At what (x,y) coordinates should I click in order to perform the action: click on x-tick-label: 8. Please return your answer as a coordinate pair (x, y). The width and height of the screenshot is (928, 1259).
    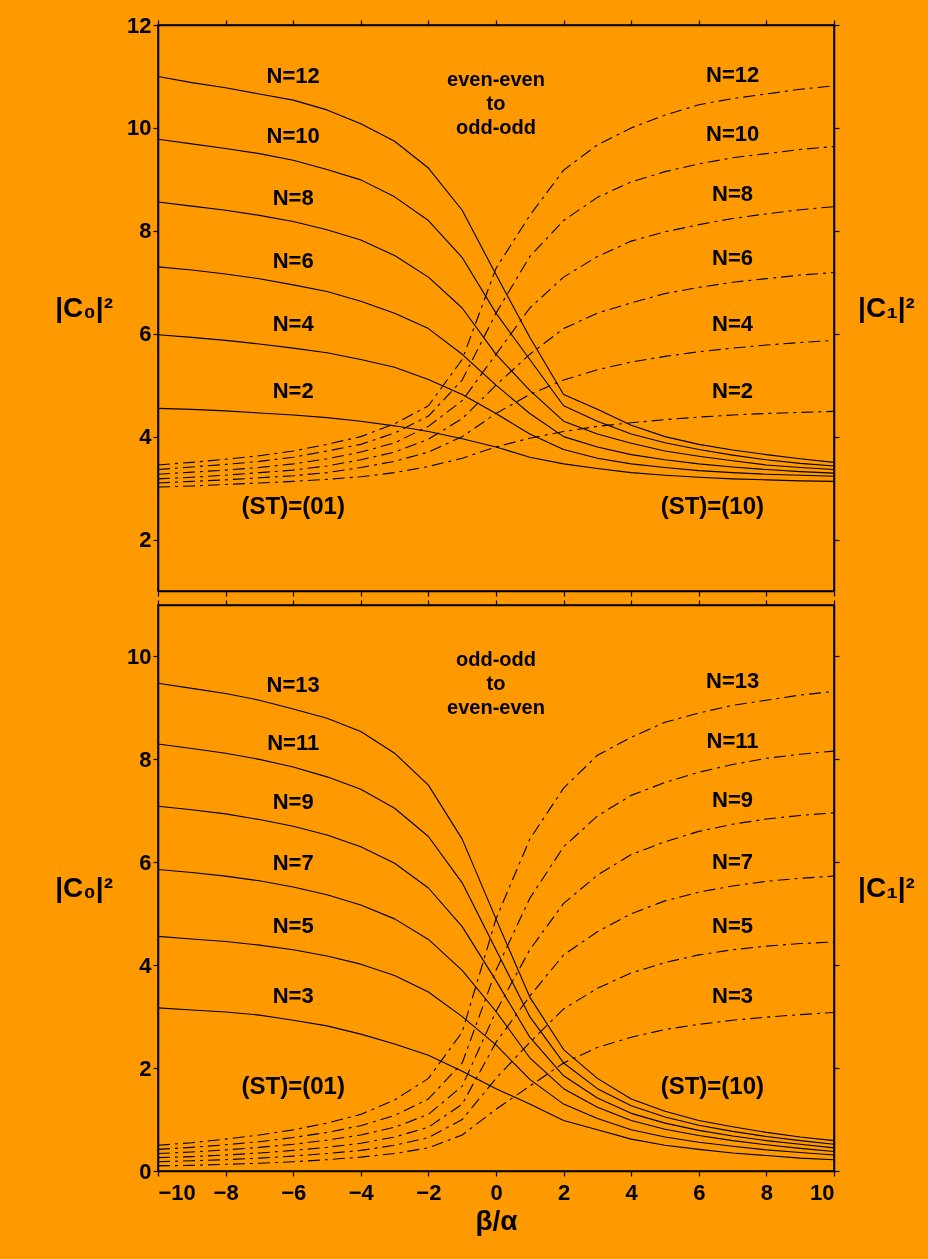
    Looking at the image, I should click on (767, 1192).